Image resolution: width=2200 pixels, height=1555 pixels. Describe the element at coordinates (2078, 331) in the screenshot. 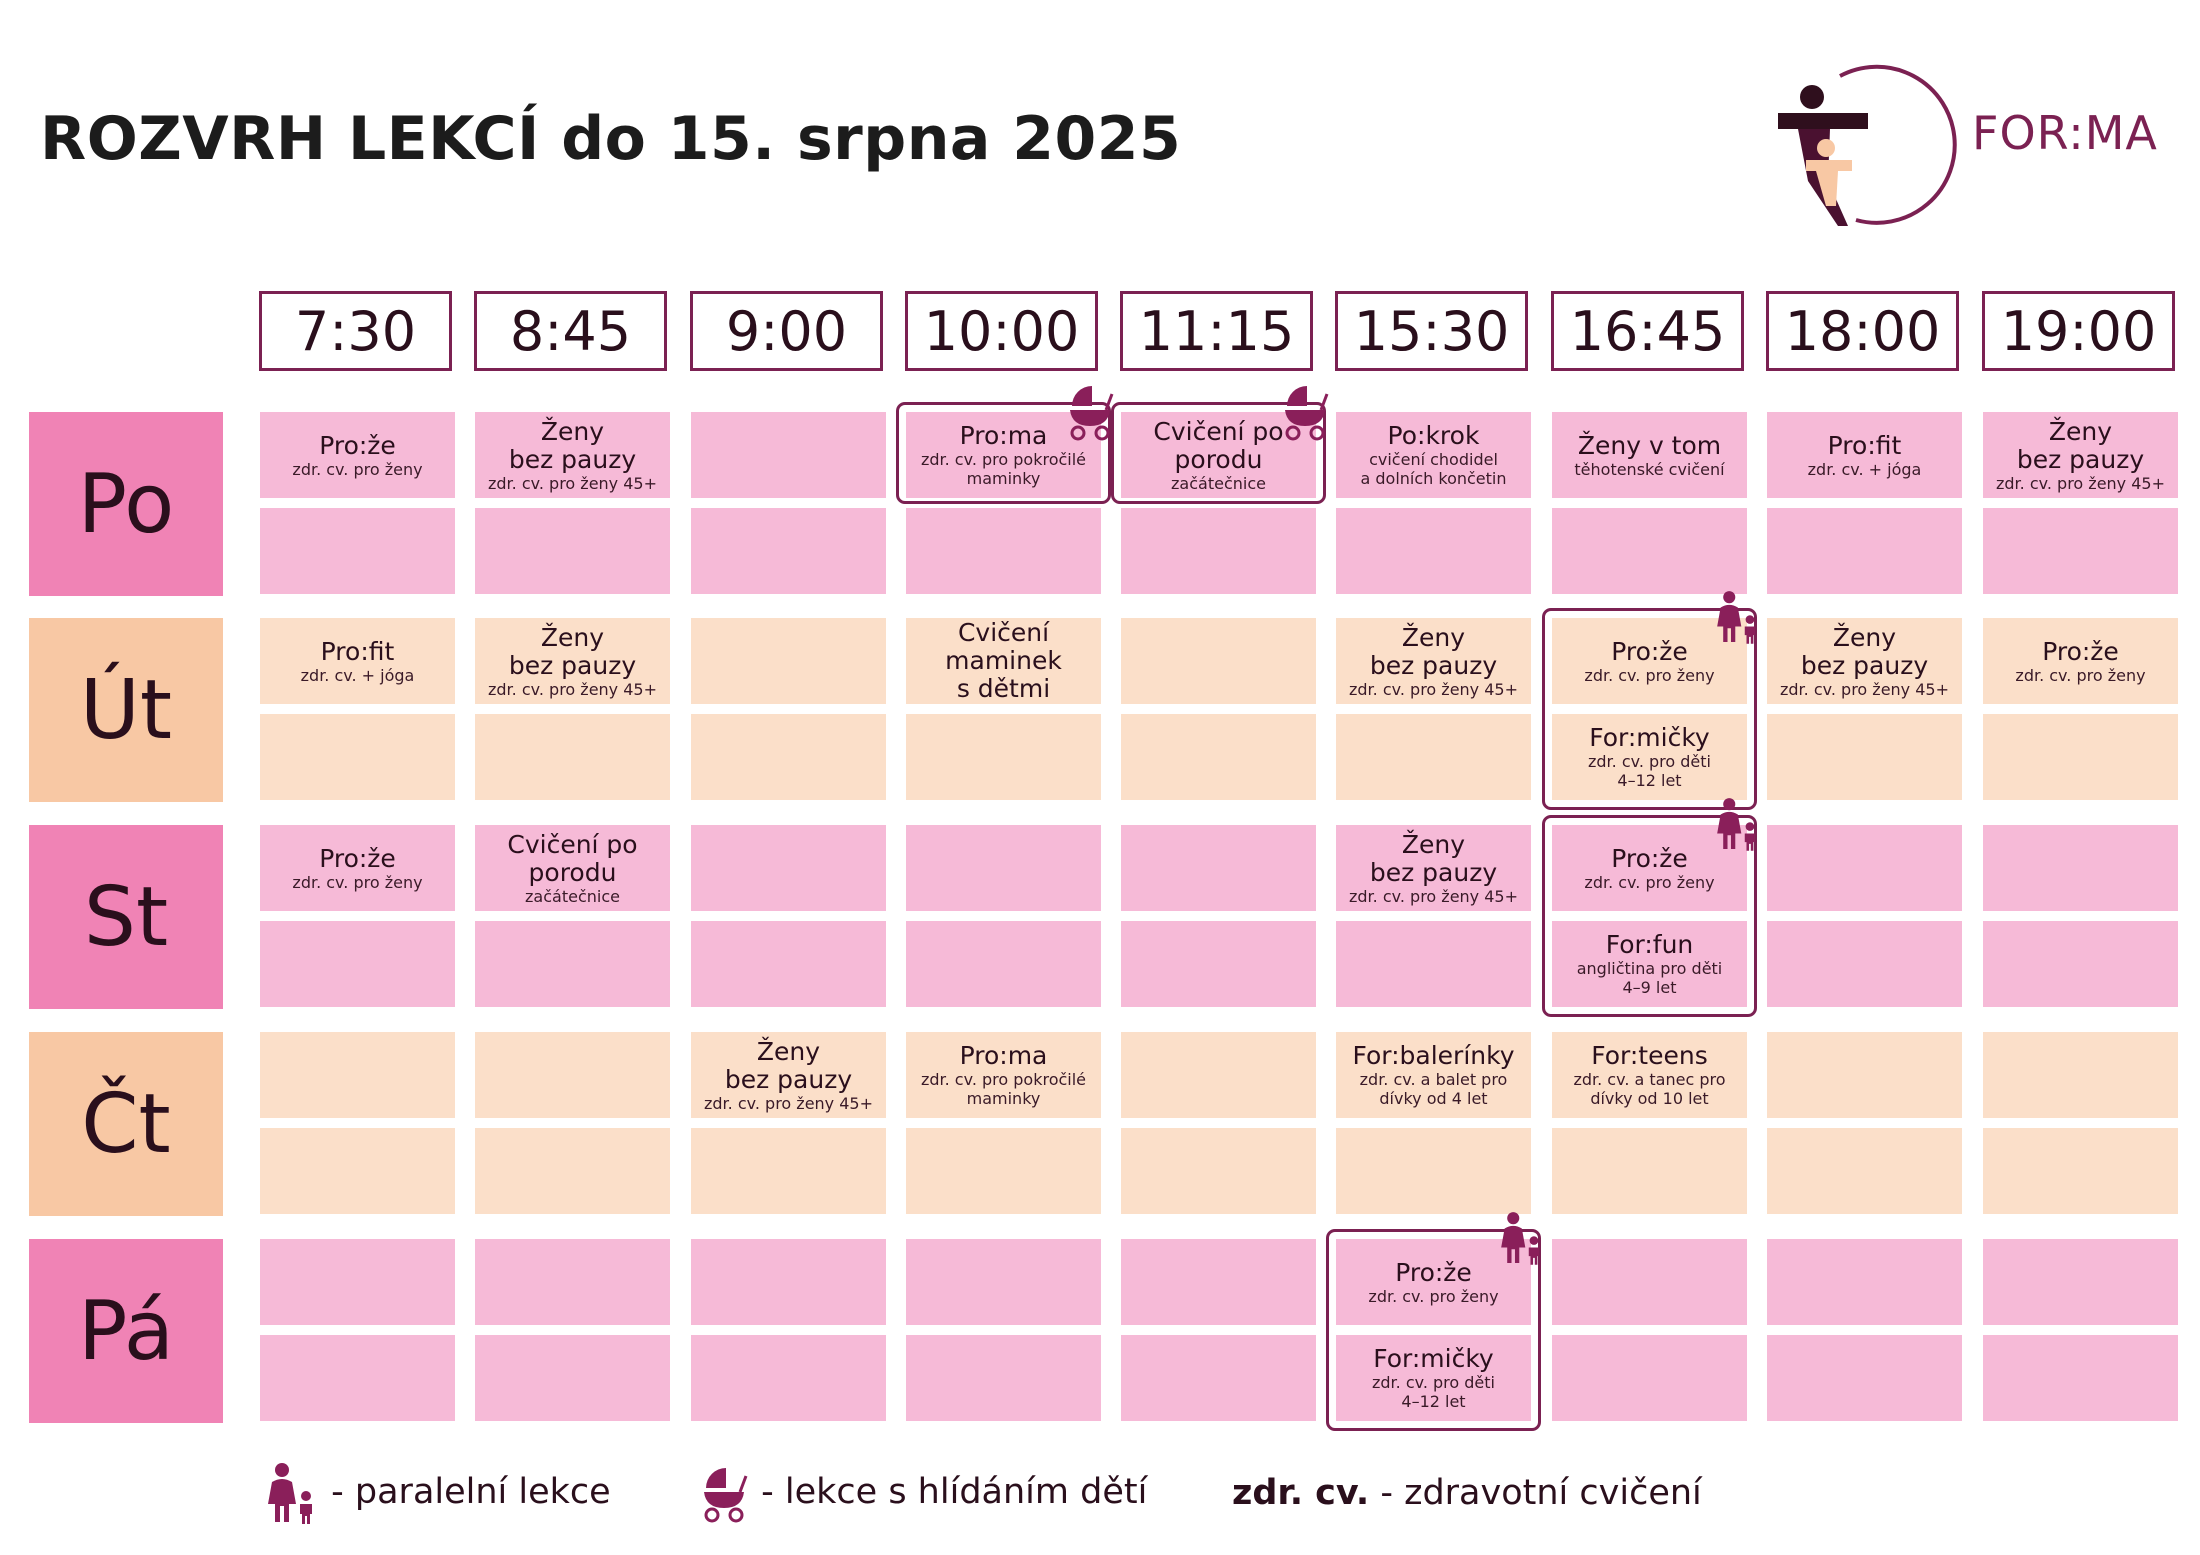

I see `time-slot-19-00: 19:00` at that location.